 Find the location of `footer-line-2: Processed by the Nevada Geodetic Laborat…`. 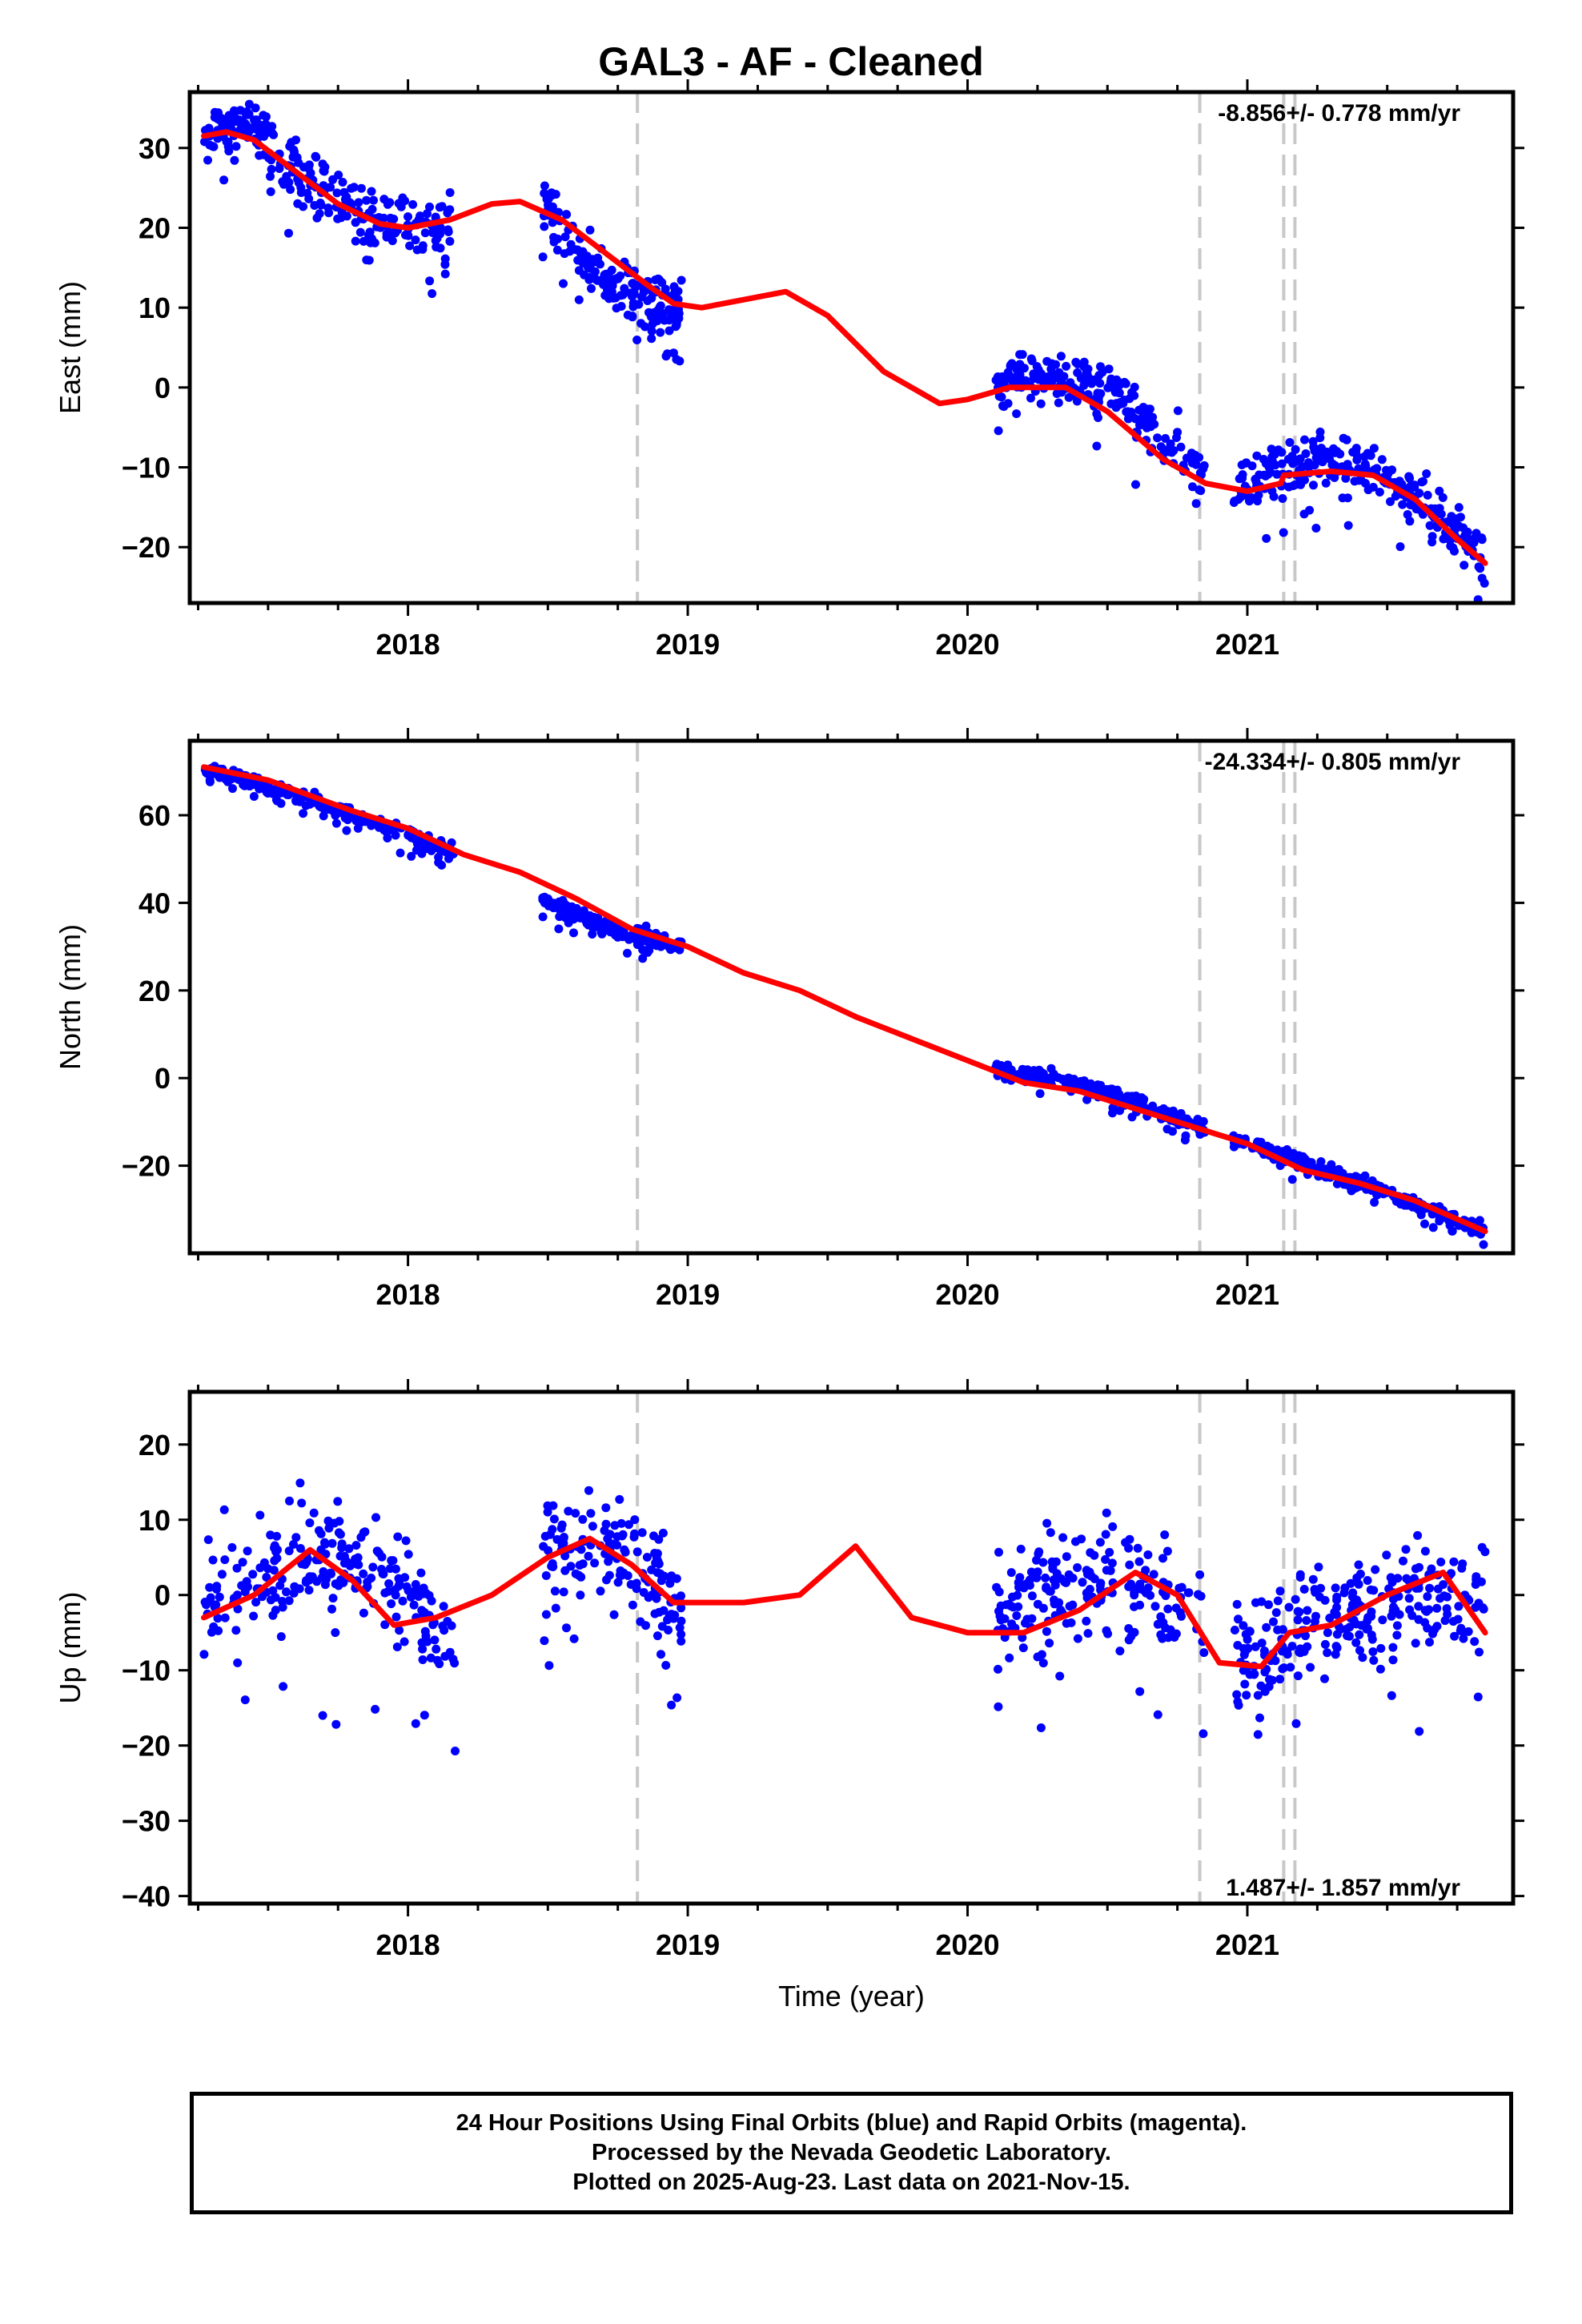

footer-line-2: Processed by the Nevada Geodetic Laborat… is located at coordinates (851, 2152).